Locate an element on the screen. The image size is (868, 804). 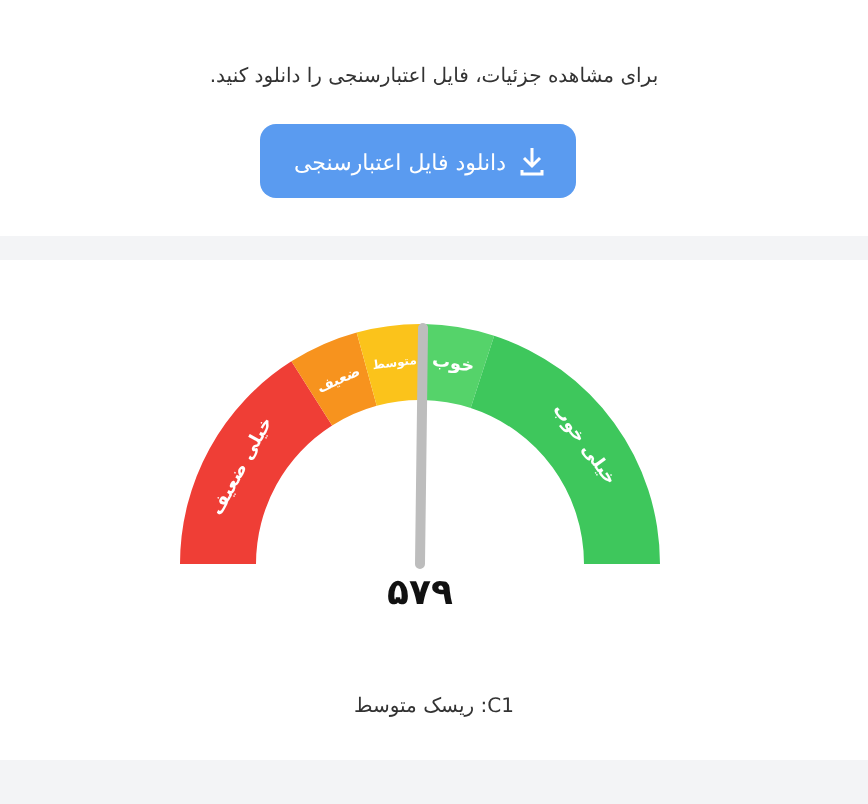
text: برای مشاهده جزئیات، فایل اعتبارسنجی را دانلود کنید. is located at coordinates (434, 77).